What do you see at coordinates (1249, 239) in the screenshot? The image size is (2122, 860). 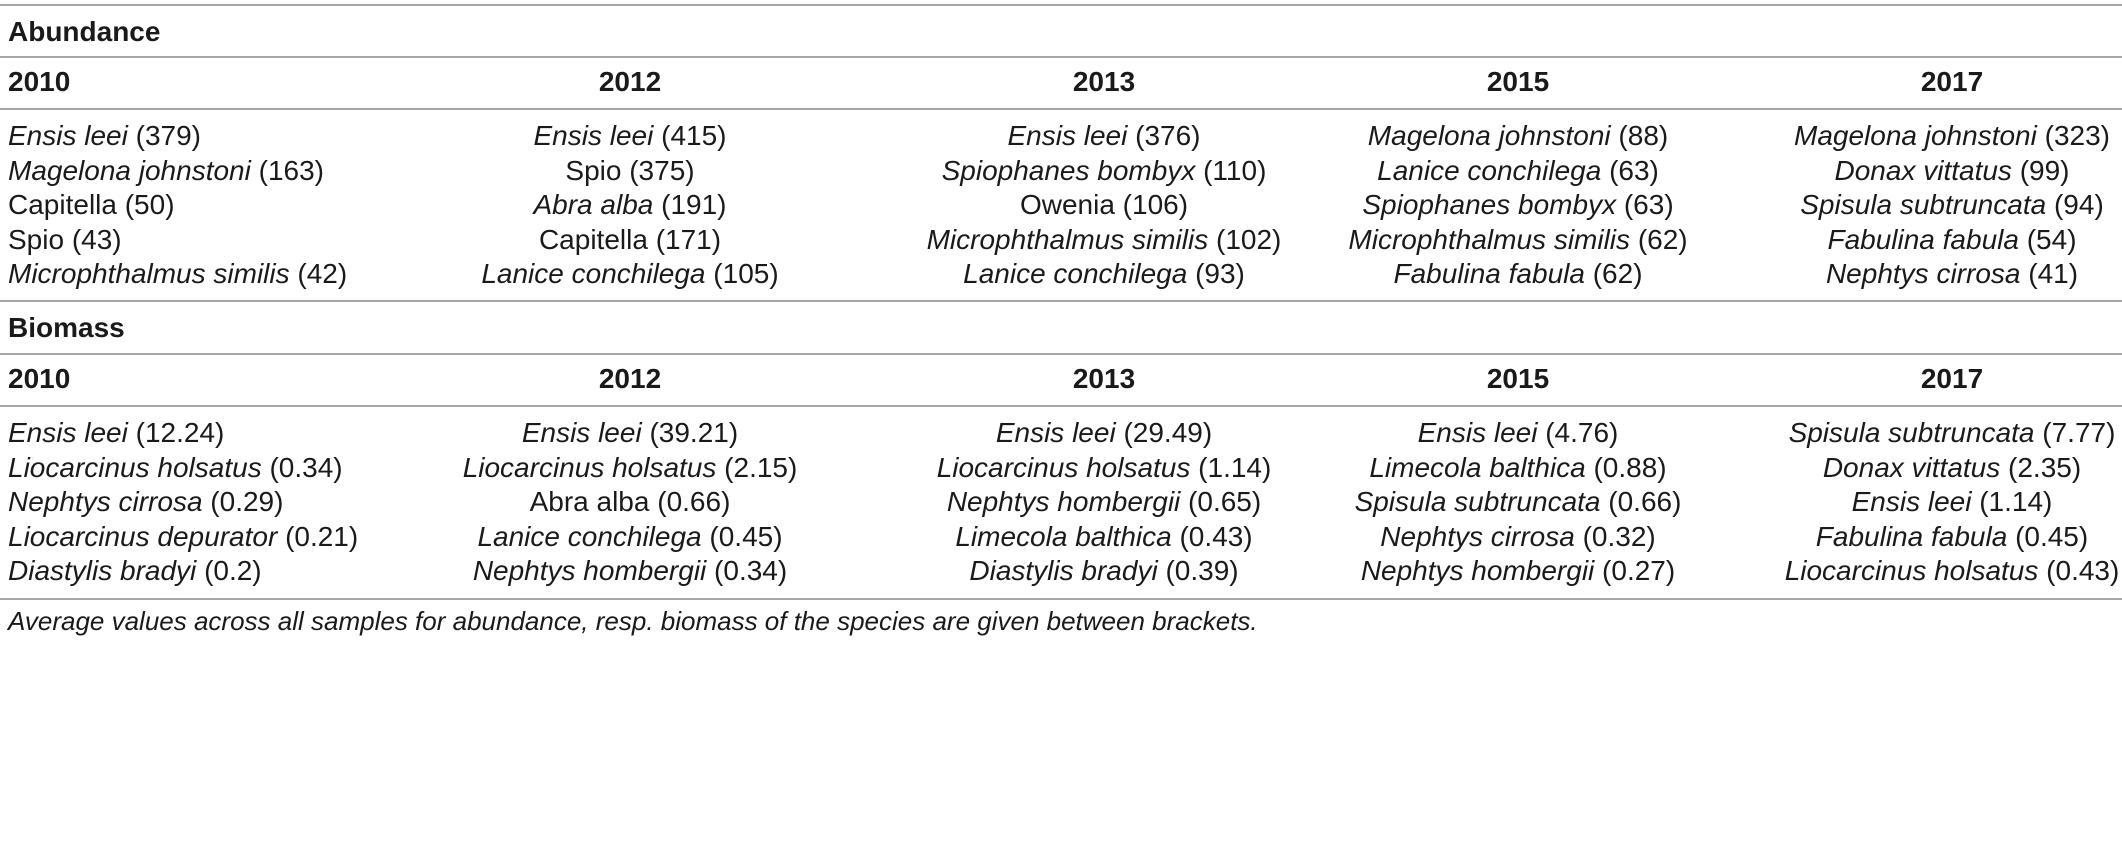 I see `species-value: (102)` at bounding box center [1249, 239].